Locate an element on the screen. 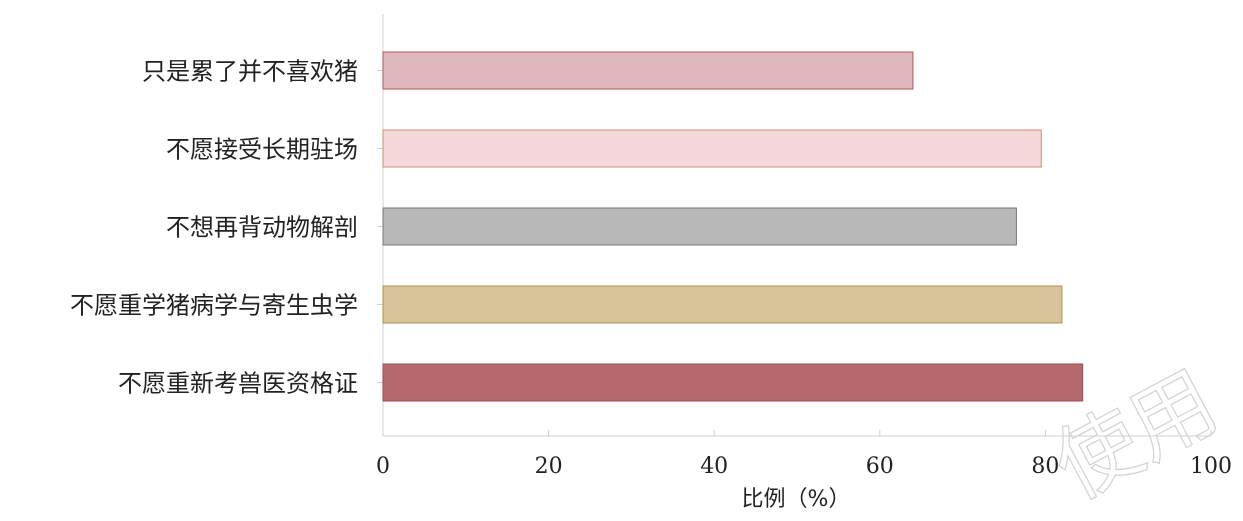 This screenshot has height=521, width=1243. x-tick-label: 40 is located at coordinates (714, 466).